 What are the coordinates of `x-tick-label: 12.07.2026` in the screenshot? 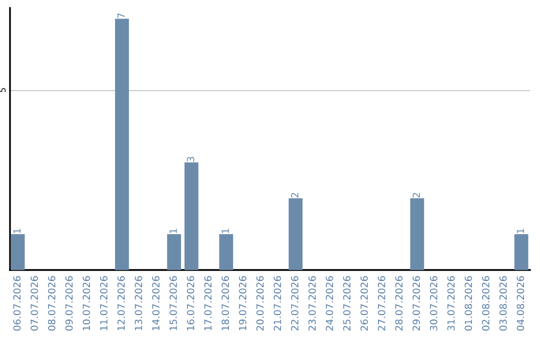 It's located at (121, 303).